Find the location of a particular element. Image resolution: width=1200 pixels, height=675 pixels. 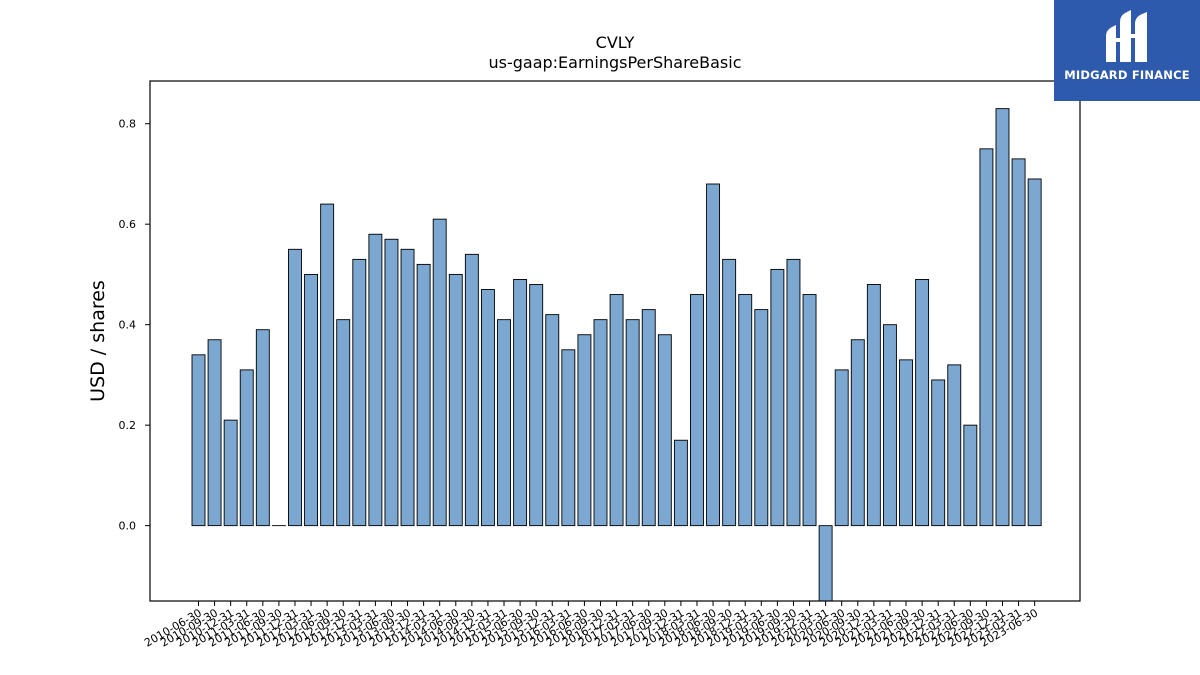

y-tick-label: 0.6 is located at coordinates (128, 224).